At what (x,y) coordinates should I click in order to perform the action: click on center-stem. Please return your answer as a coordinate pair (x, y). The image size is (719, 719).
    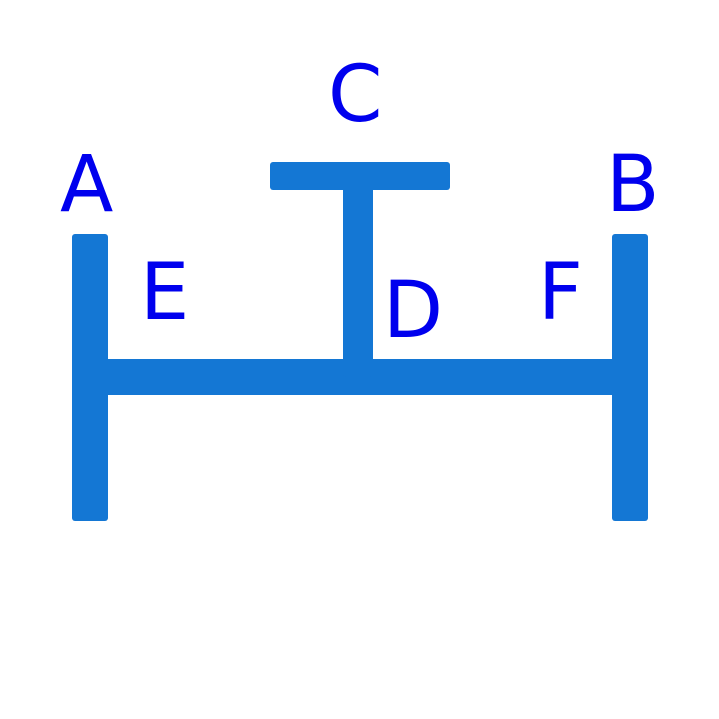
    Looking at the image, I should click on (358, 269).